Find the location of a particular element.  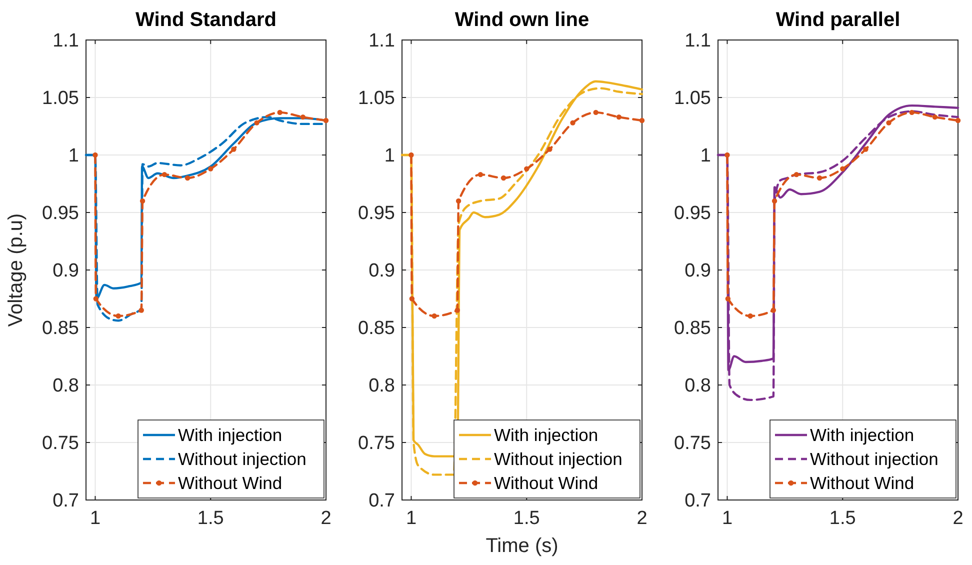

y-axis-title: Voltage (p.u) is located at coordinates (16, 270).